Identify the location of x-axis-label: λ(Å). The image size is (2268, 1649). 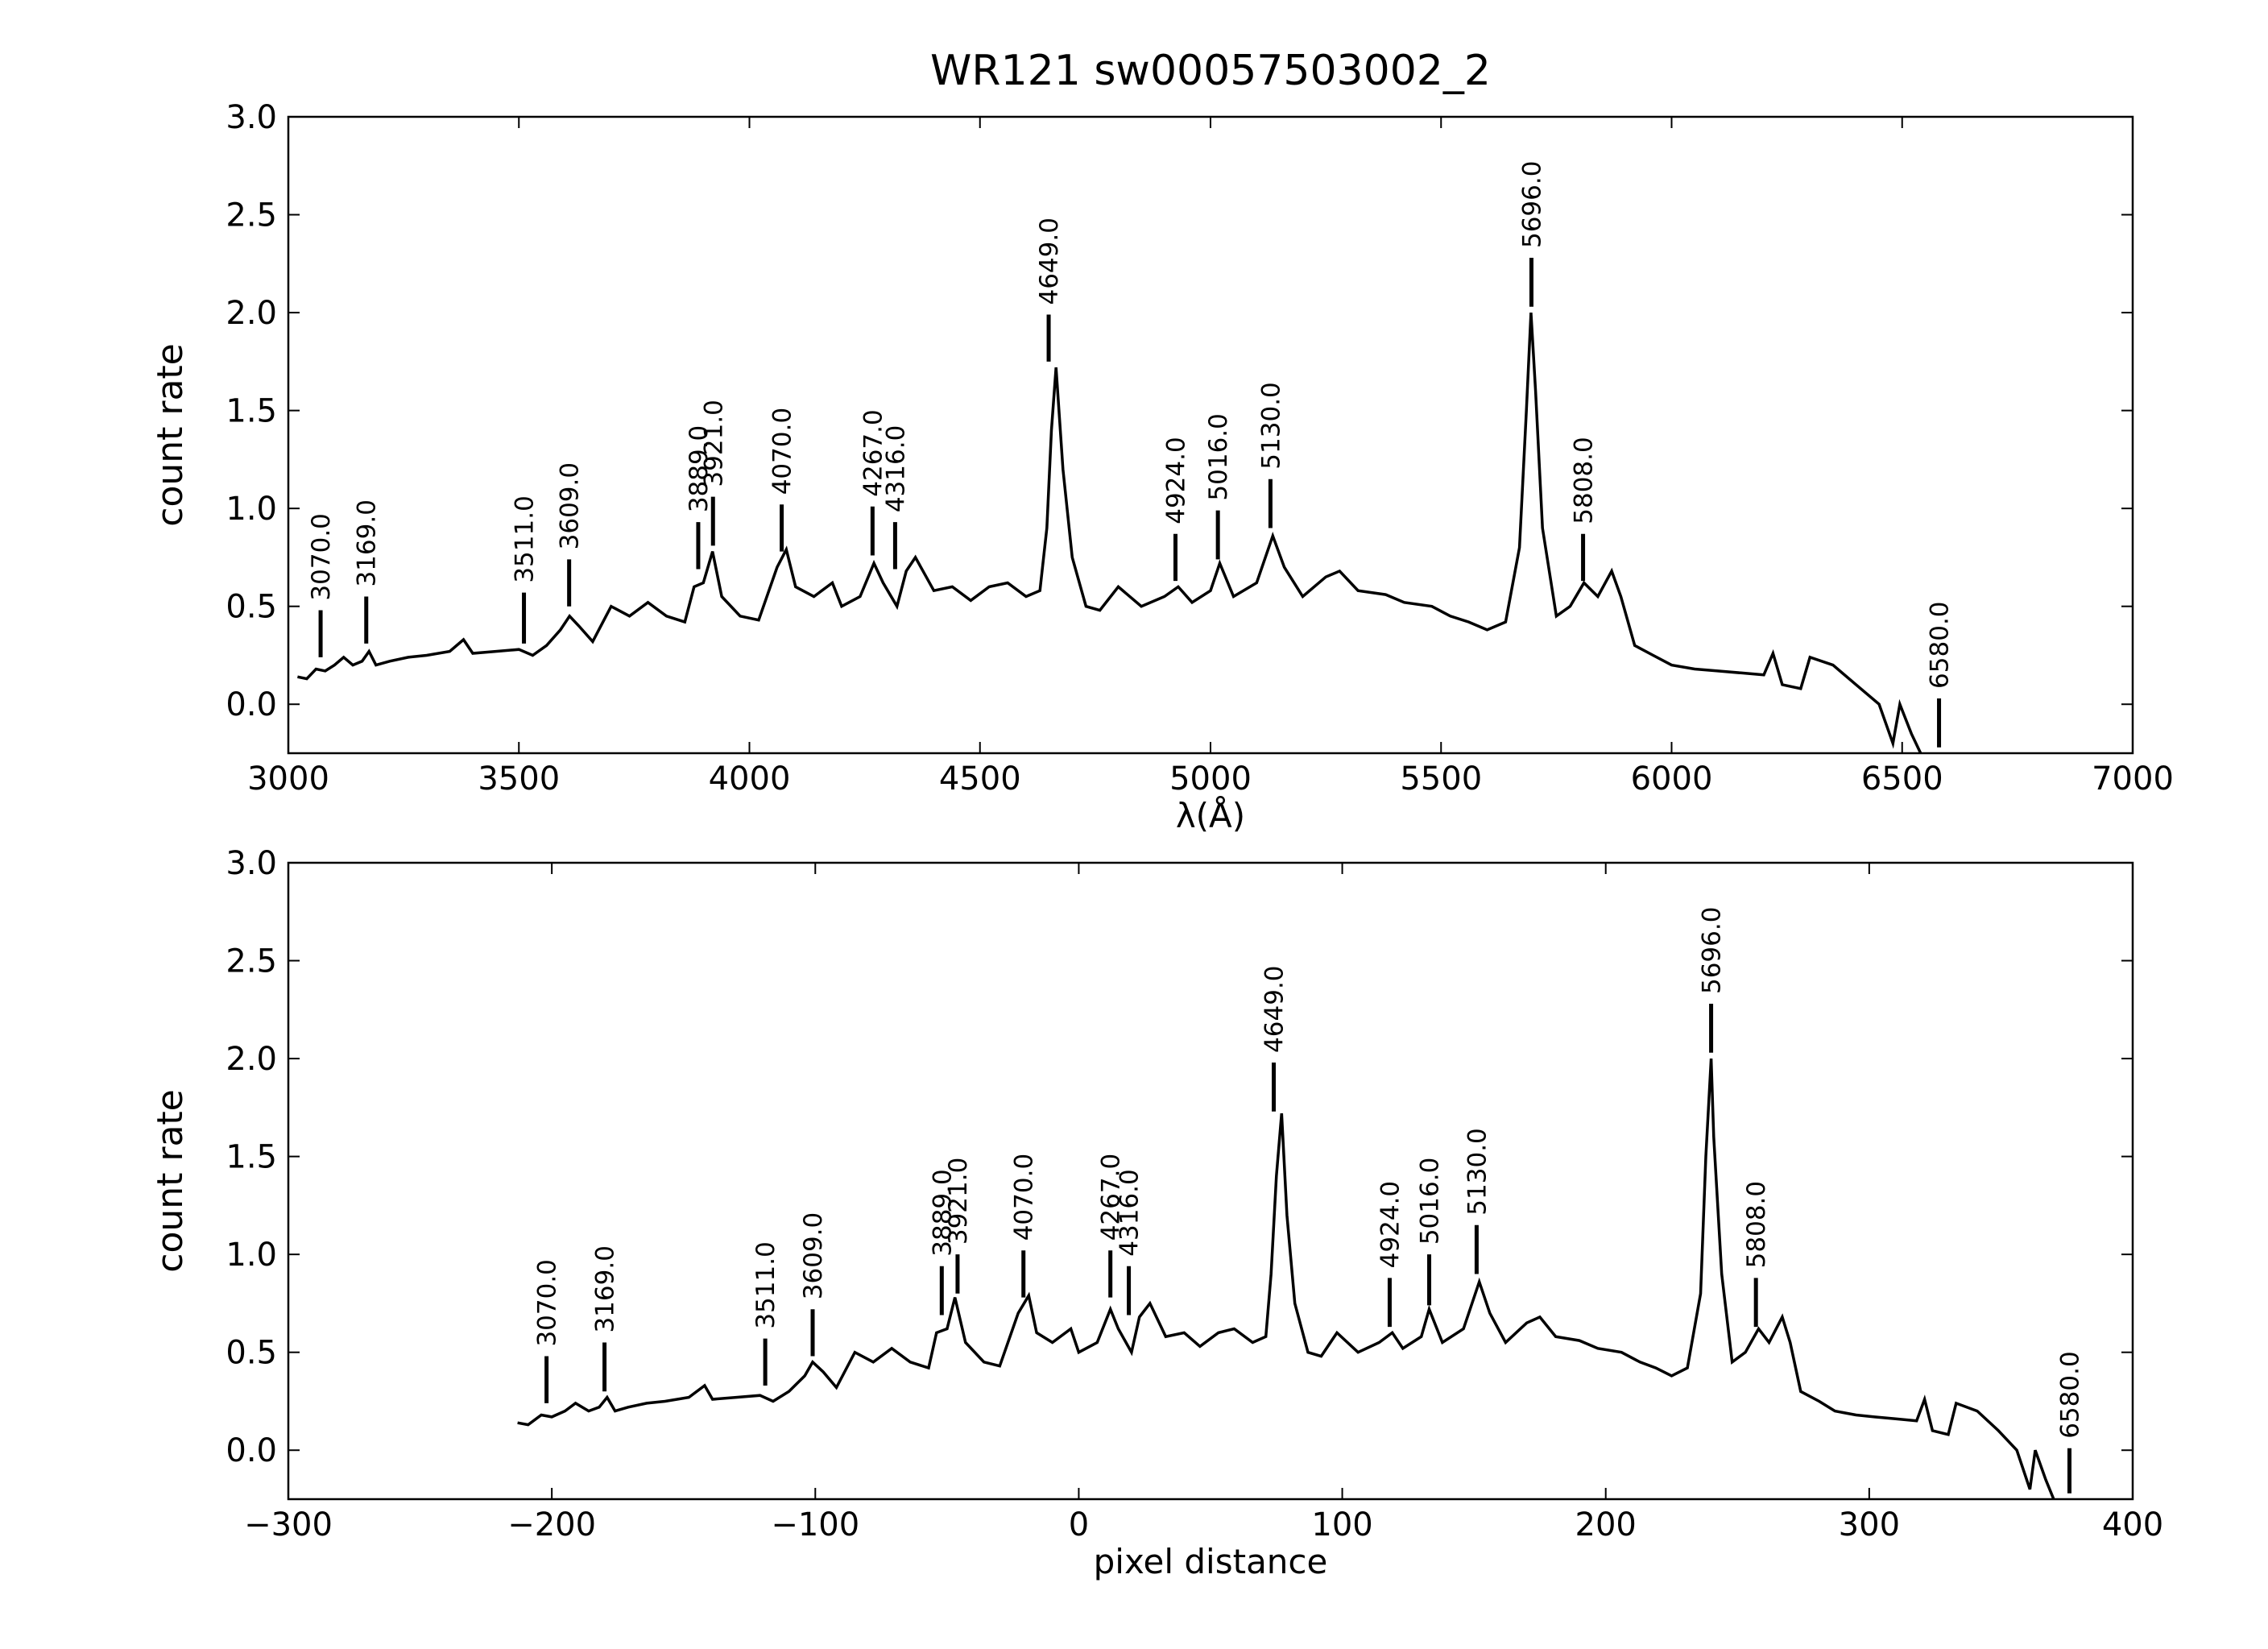
(1210, 815).